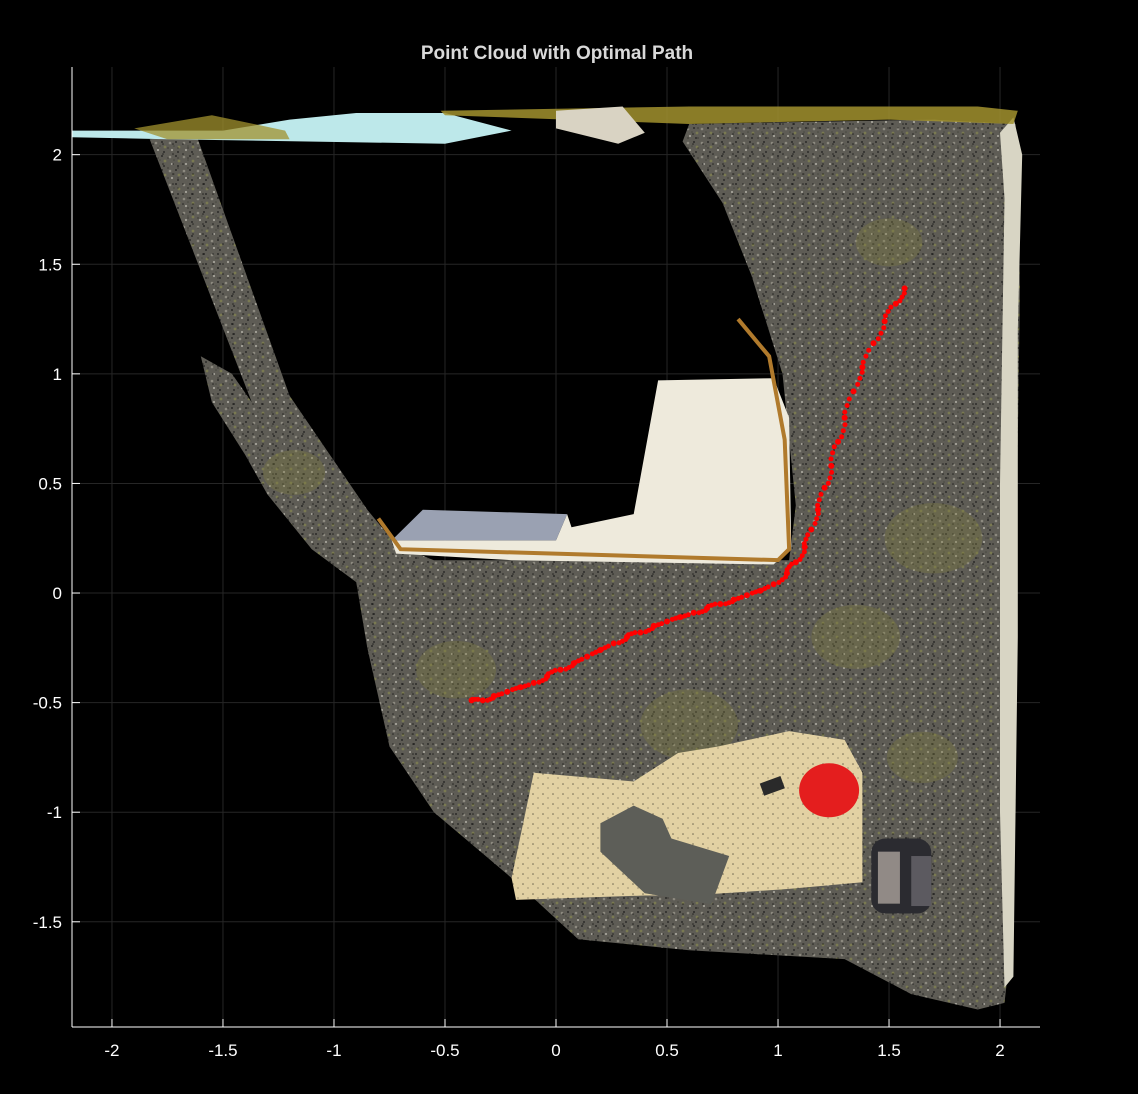 The height and width of the screenshot is (1094, 1138). What do you see at coordinates (591, 471) in the screenshot?
I see `storage-box` at bounding box center [591, 471].